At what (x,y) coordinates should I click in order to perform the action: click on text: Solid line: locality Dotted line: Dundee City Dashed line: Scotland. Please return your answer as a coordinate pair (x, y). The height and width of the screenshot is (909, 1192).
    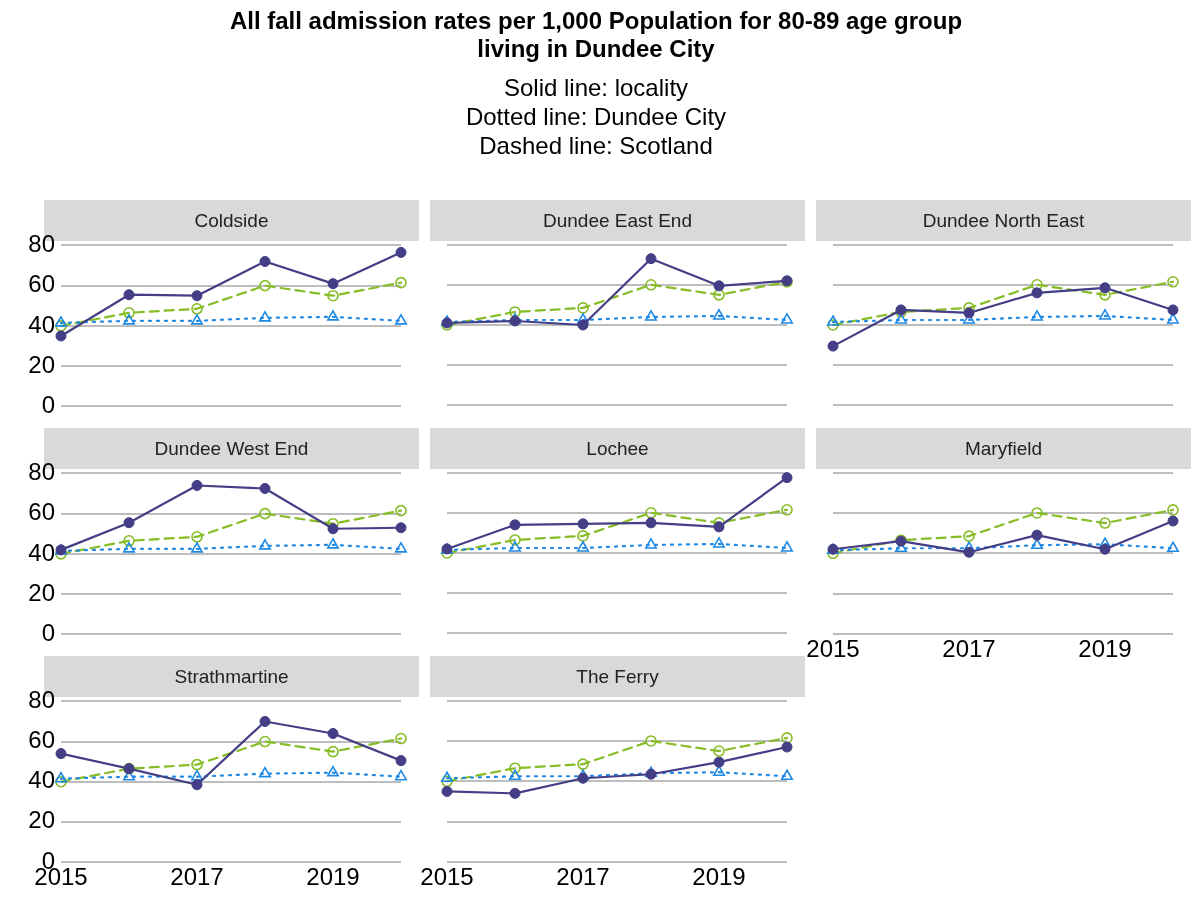
    Looking at the image, I should click on (596, 116).